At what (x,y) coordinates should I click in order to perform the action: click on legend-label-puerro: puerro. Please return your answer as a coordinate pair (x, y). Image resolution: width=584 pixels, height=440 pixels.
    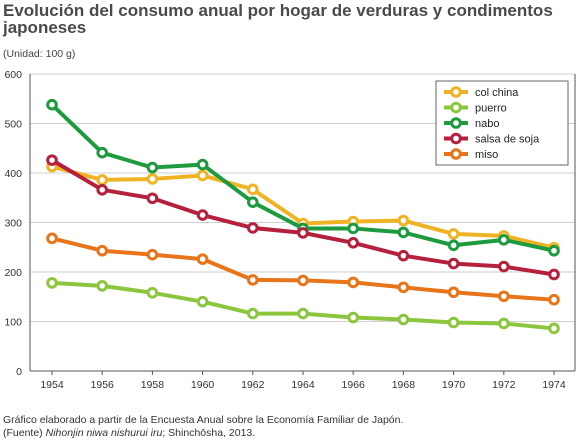
    Looking at the image, I should click on (491, 109).